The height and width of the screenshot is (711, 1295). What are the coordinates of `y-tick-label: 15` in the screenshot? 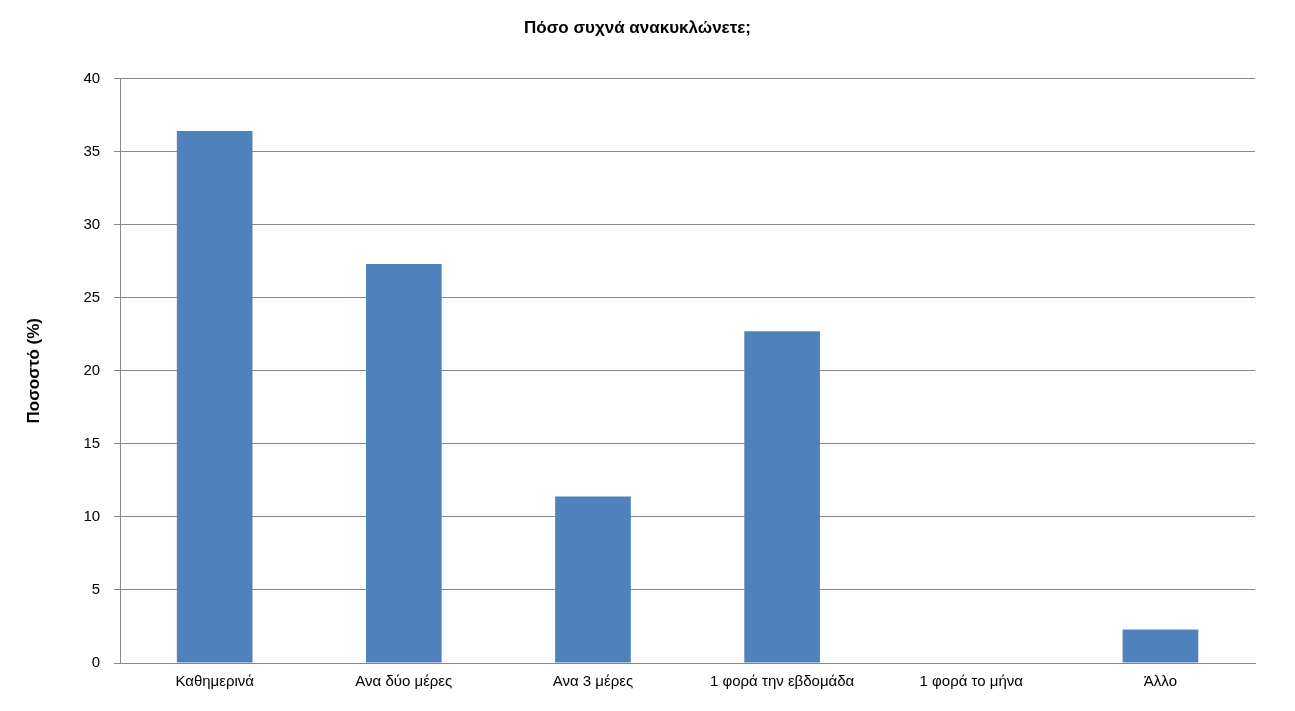 It's located at (92, 442).